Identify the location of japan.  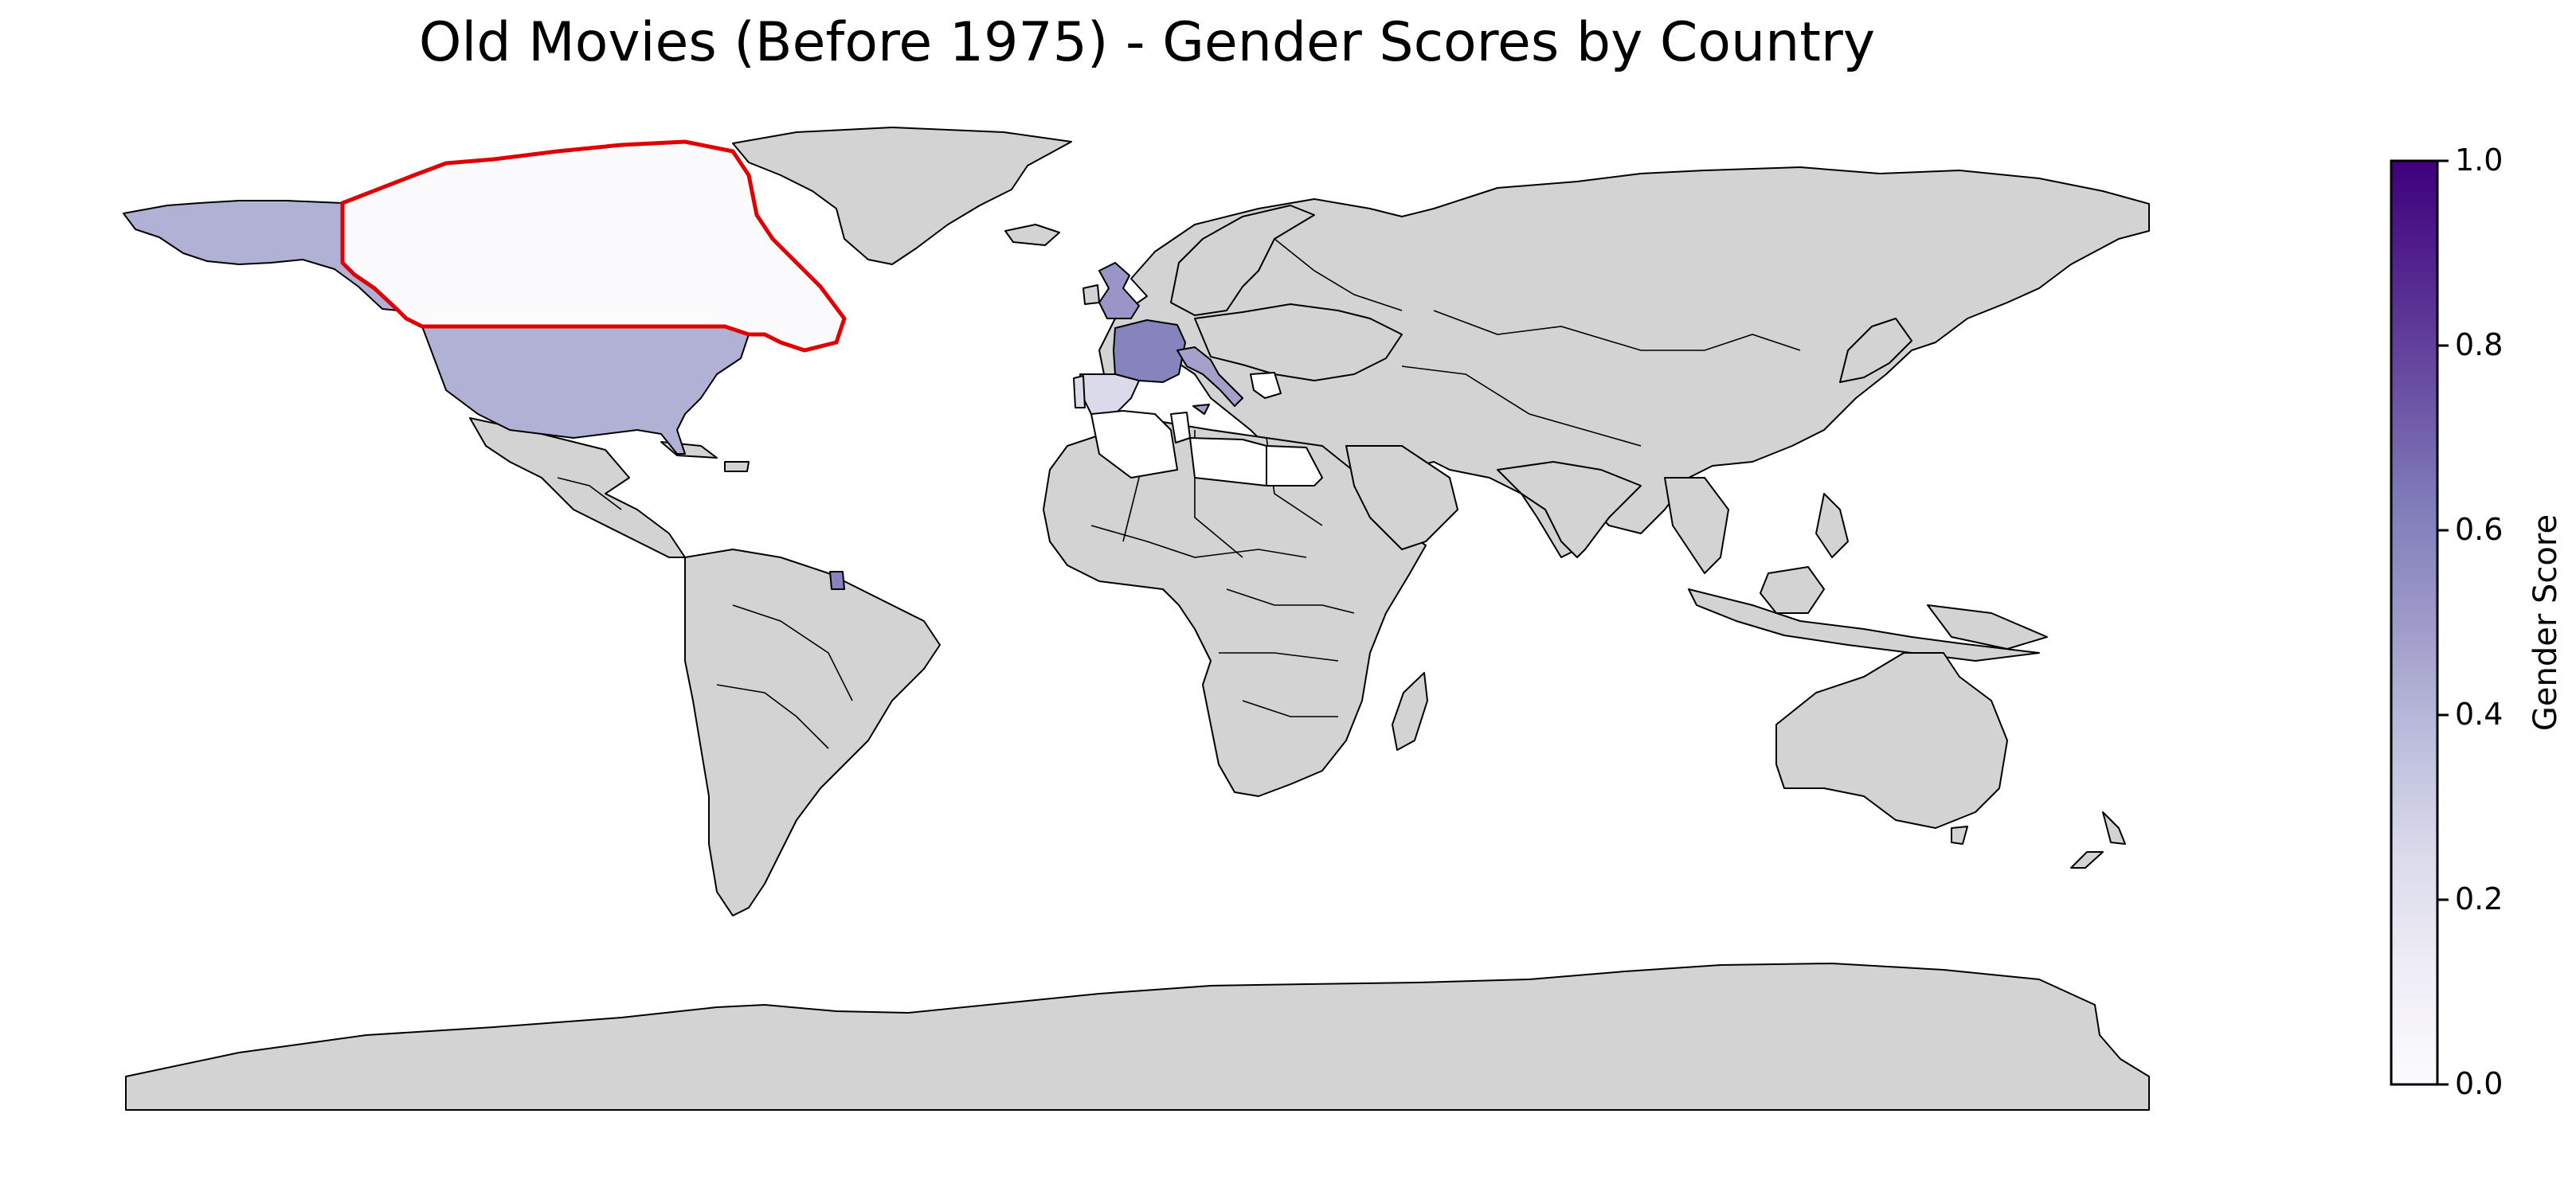
(1875, 350).